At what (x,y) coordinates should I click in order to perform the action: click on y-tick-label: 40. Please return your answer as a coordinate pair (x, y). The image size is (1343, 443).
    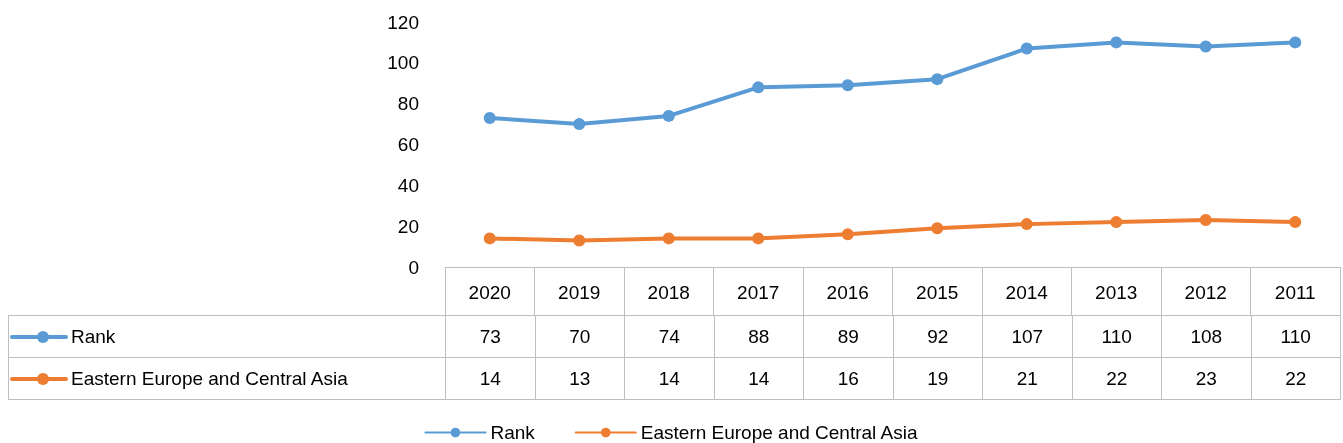
    Looking at the image, I should click on (408, 185).